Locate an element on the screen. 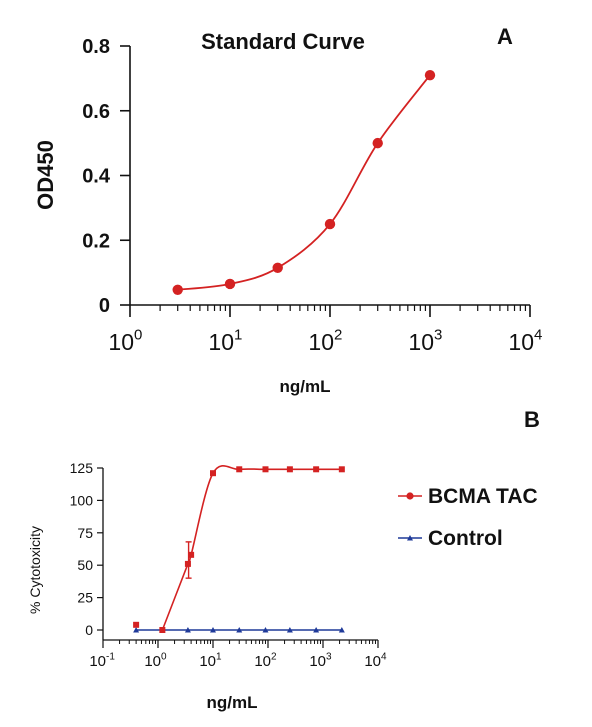 The image size is (592, 727). y-tick-label: 0.4 is located at coordinates (96, 177).